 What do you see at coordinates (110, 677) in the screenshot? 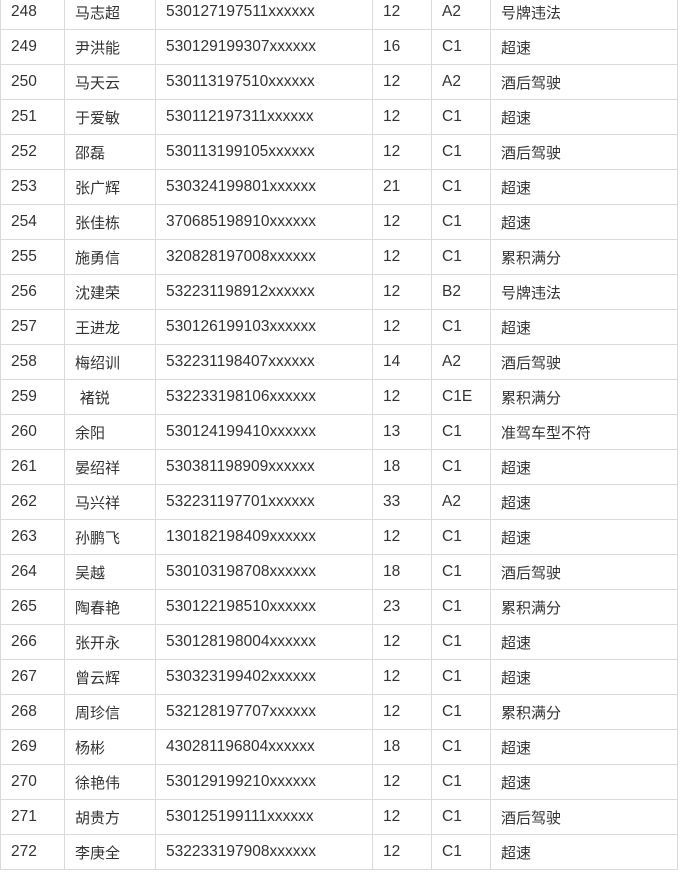
I see `name-cell: 曾云辉` at bounding box center [110, 677].